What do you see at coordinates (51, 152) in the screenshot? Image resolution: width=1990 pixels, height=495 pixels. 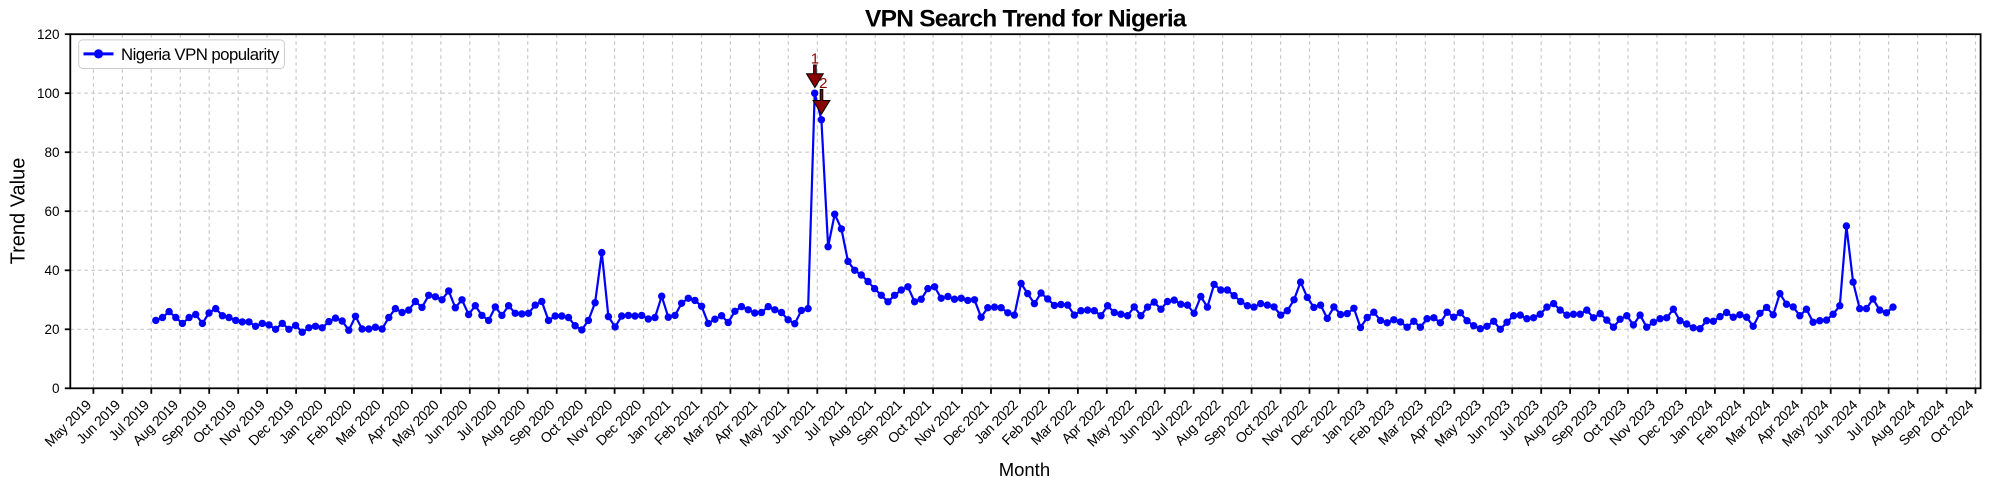 I see `svg-text: 80` at bounding box center [51, 152].